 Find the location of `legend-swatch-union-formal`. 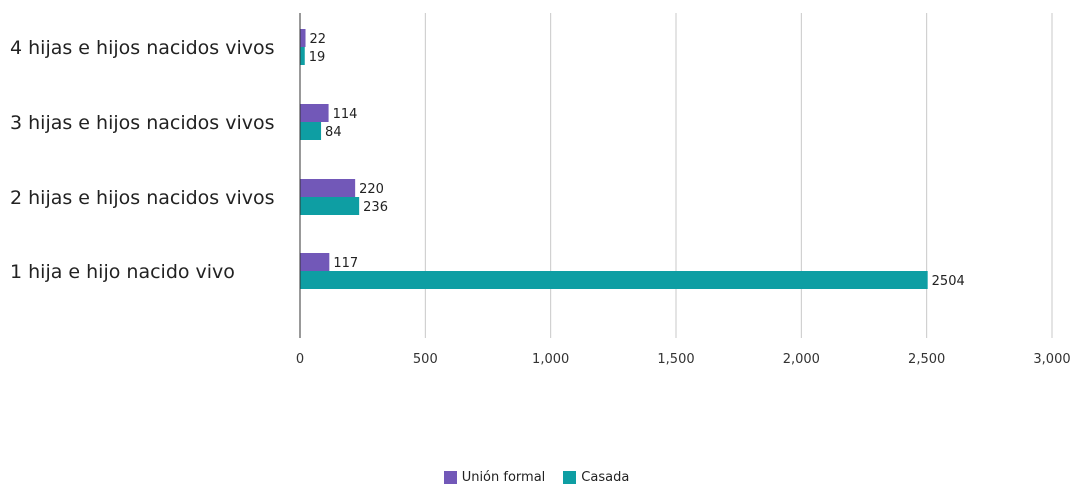

legend-swatch-union-formal is located at coordinates (450, 477).